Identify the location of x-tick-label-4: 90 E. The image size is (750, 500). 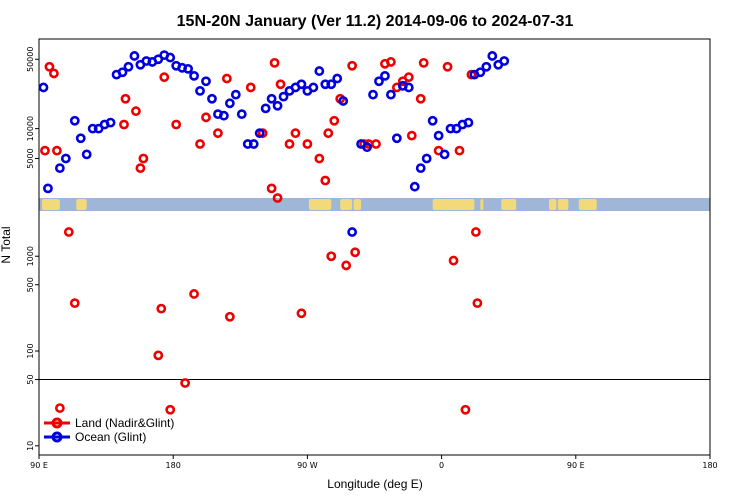
(576, 465).